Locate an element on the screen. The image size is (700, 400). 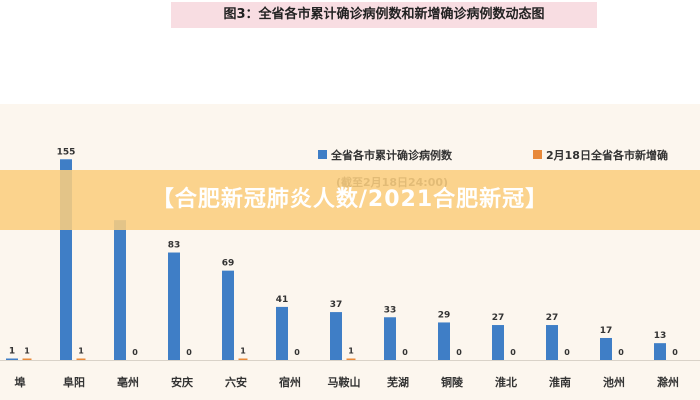
category-label: 淮北 is located at coordinates (506, 382).